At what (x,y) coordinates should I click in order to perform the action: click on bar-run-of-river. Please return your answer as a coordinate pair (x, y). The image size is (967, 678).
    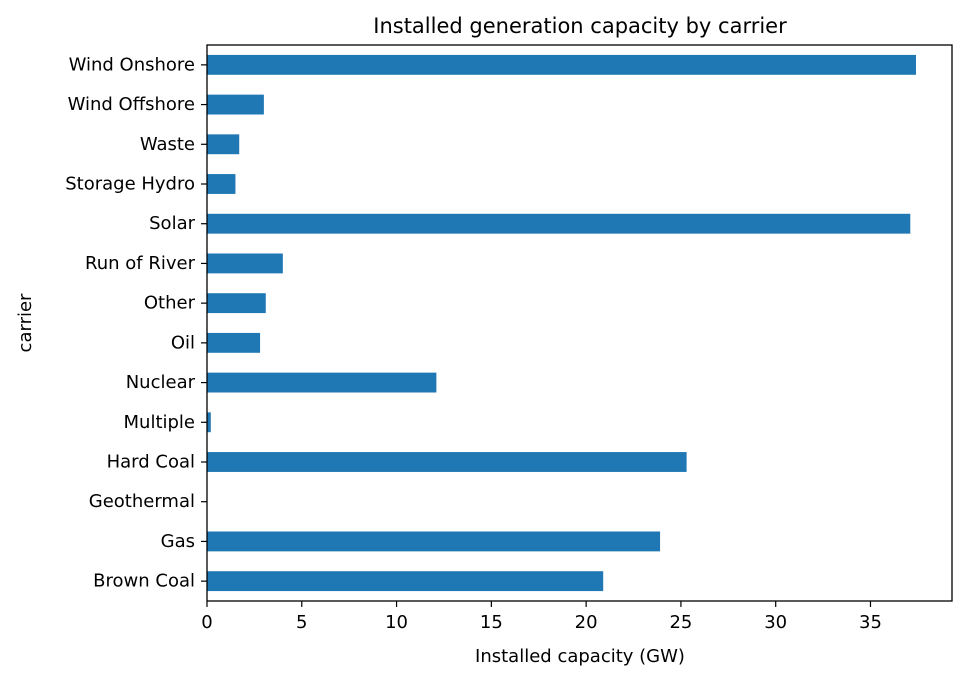
    Looking at the image, I should click on (245, 263).